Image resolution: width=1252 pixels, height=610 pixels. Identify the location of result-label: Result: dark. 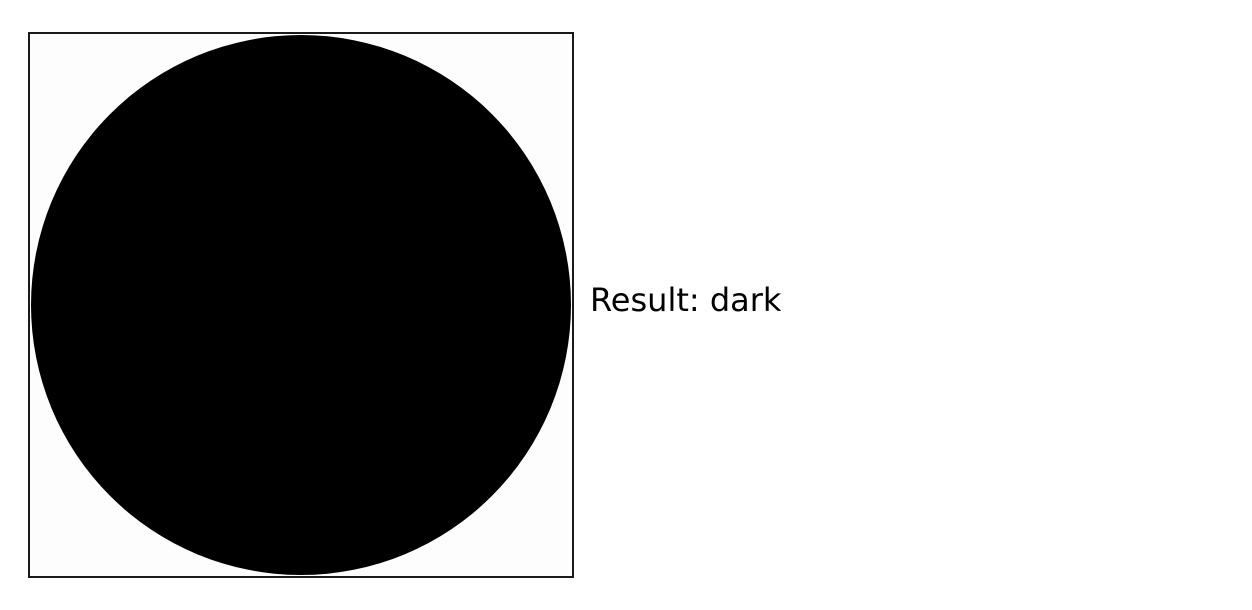
(685, 300).